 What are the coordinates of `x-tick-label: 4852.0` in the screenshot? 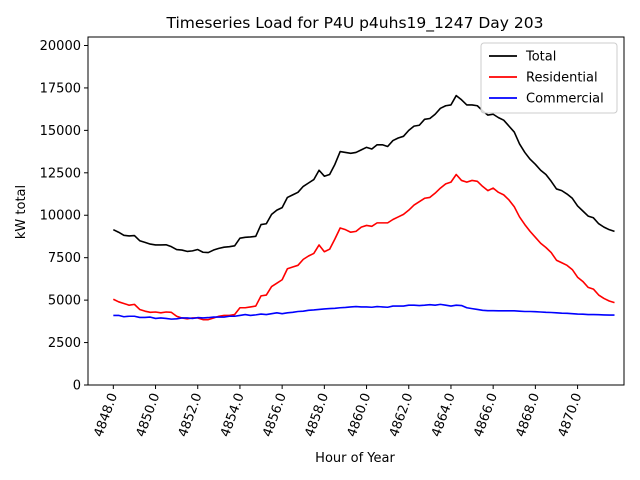 It's located at (191, 415).